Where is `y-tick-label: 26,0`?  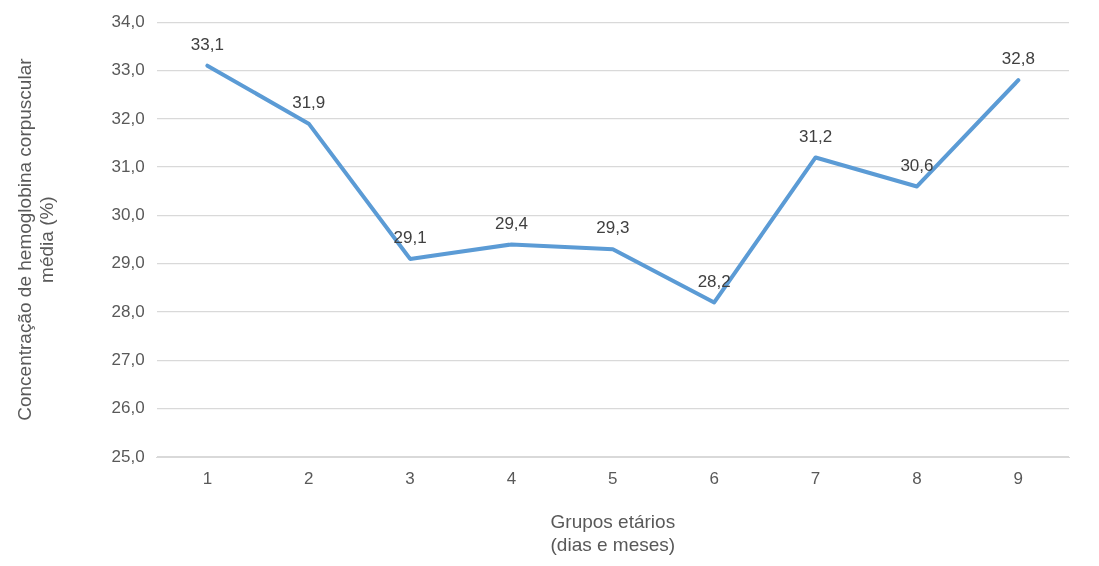 y-tick-label: 26,0 is located at coordinates (128, 408).